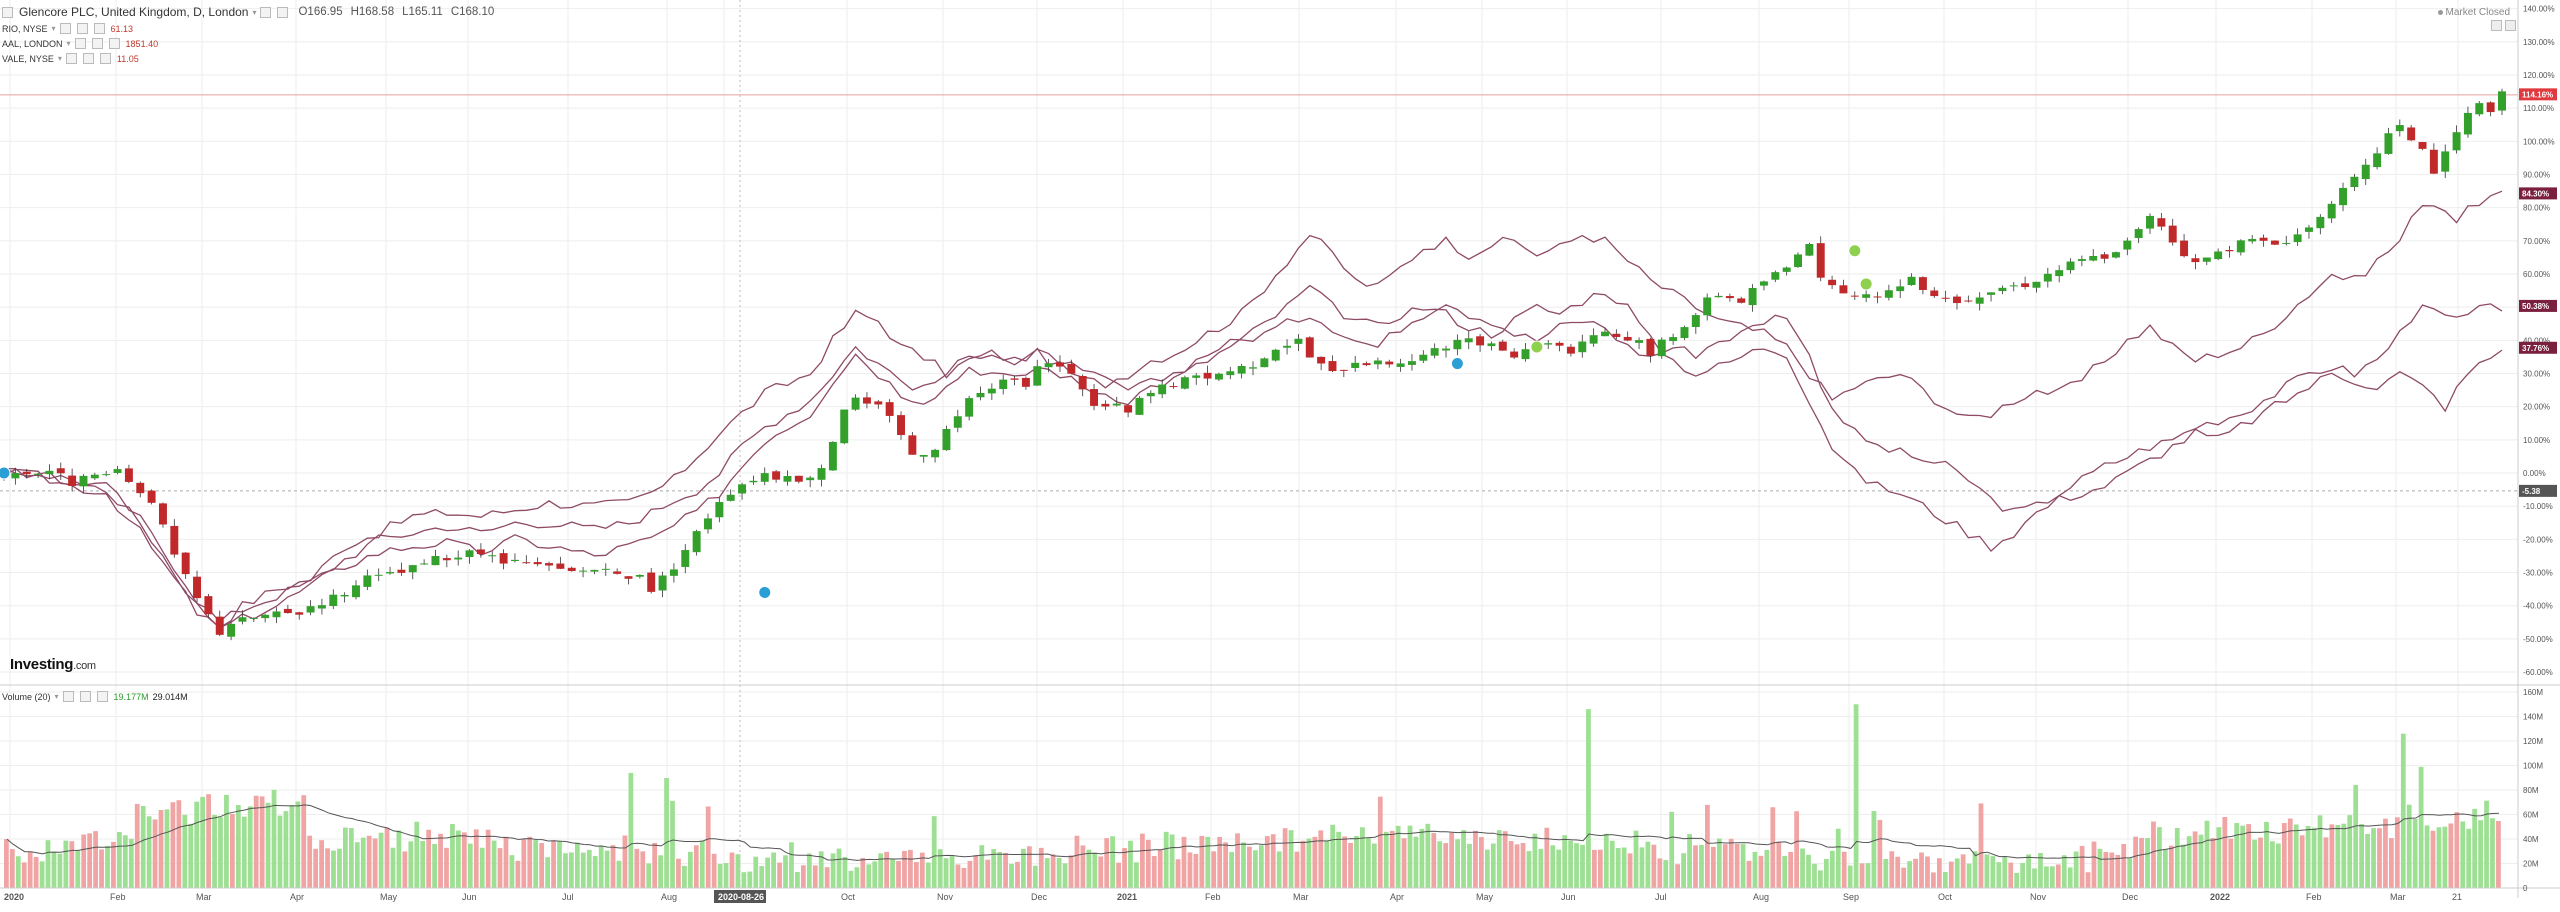 This screenshot has height=912, width=2560. Describe the element at coordinates (297, 897) in the screenshot. I see `time-tick-label: Apr` at that location.